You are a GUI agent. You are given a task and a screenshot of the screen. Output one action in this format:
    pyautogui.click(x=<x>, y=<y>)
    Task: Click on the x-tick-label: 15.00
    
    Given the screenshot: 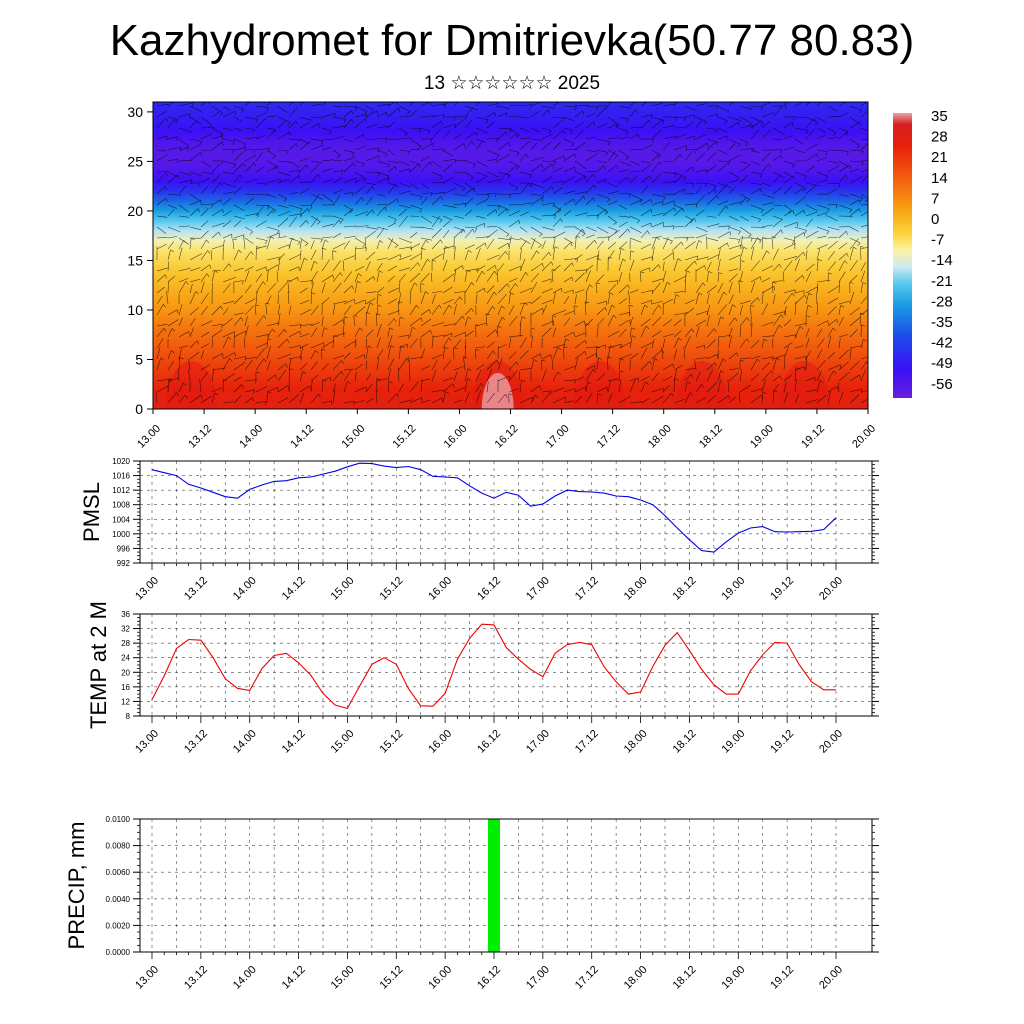 What is the action you would take?
    pyautogui.click(x=343, y=742)
    